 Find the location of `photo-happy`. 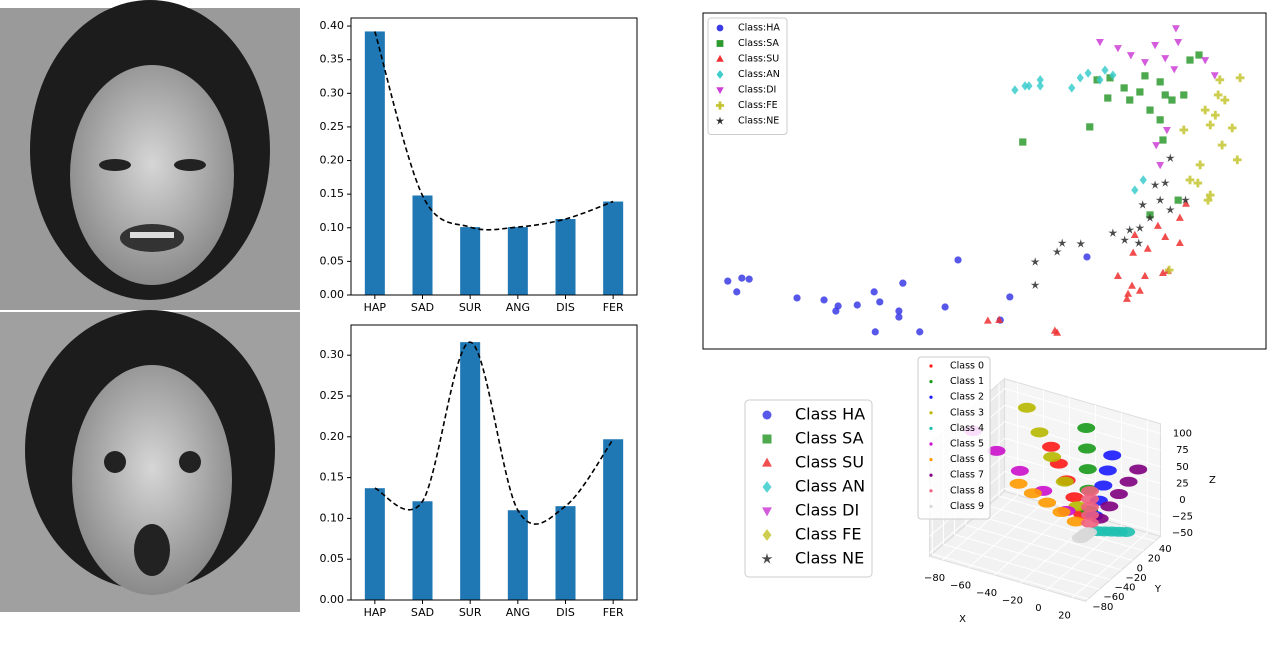

photo-happy is located at coordinates (150, 155).